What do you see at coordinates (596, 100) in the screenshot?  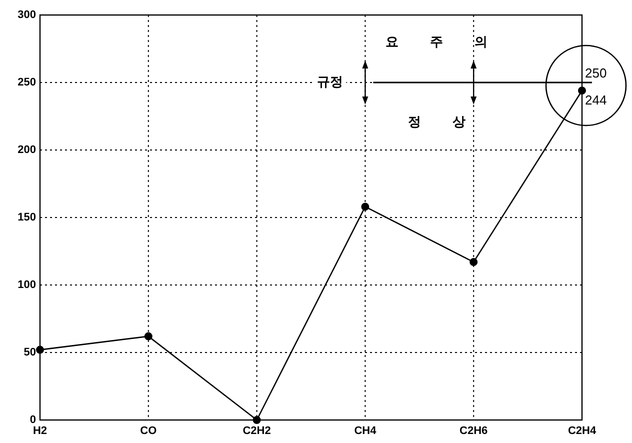 I see `annotation: 244` at bounding box center [596, 100].